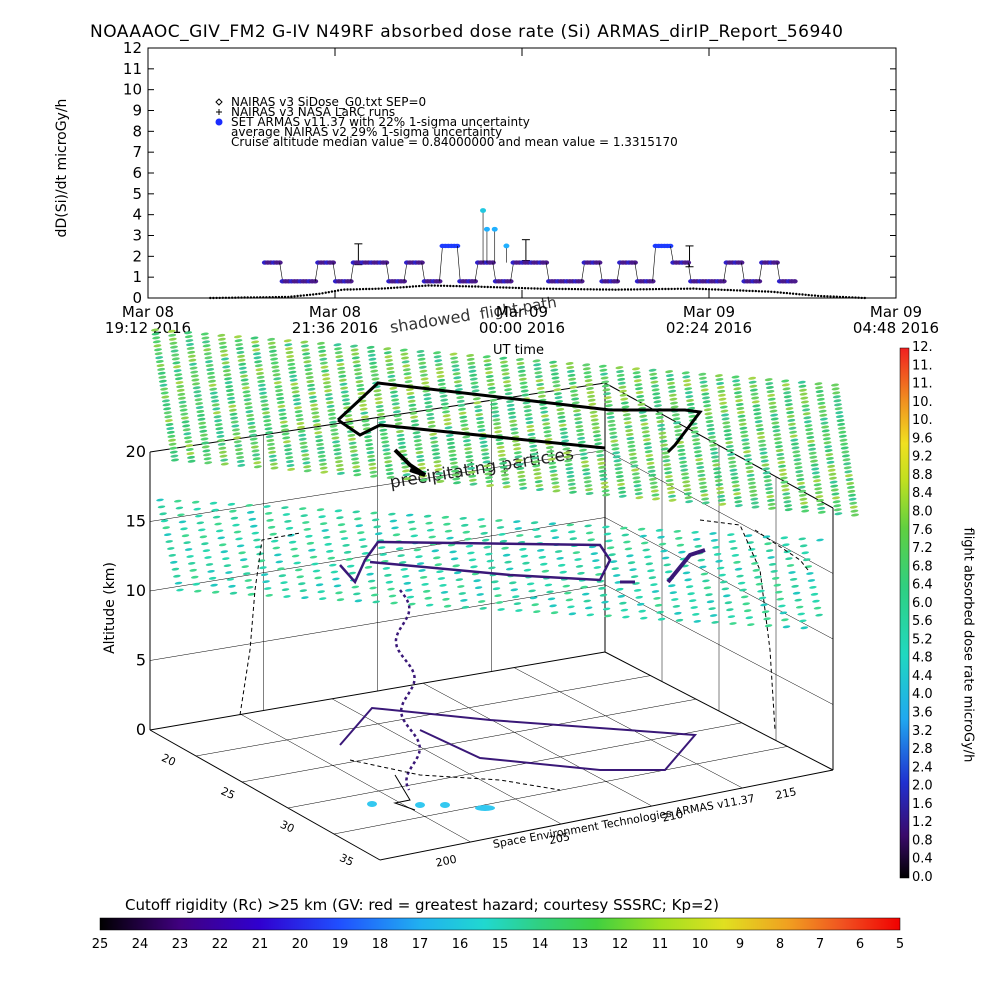 Image resolution: width=1000 pixels, height=1000 pixels. What do you see at coordinates (132, 69) in the screenshot?
I see `y-tick-label: 11` at bounding box center [132, 69].